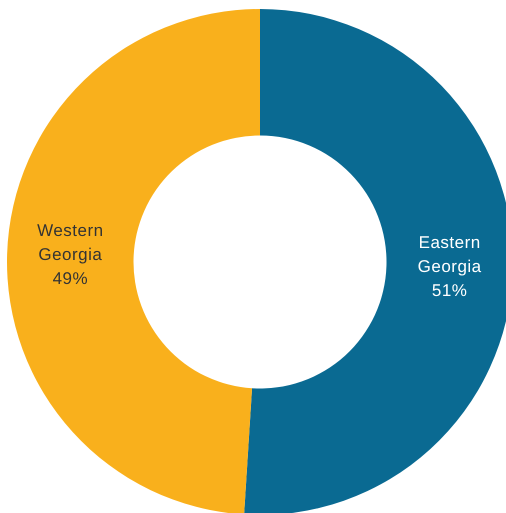  I want to click on slice-label: Western Georgia, so click(70, 243).